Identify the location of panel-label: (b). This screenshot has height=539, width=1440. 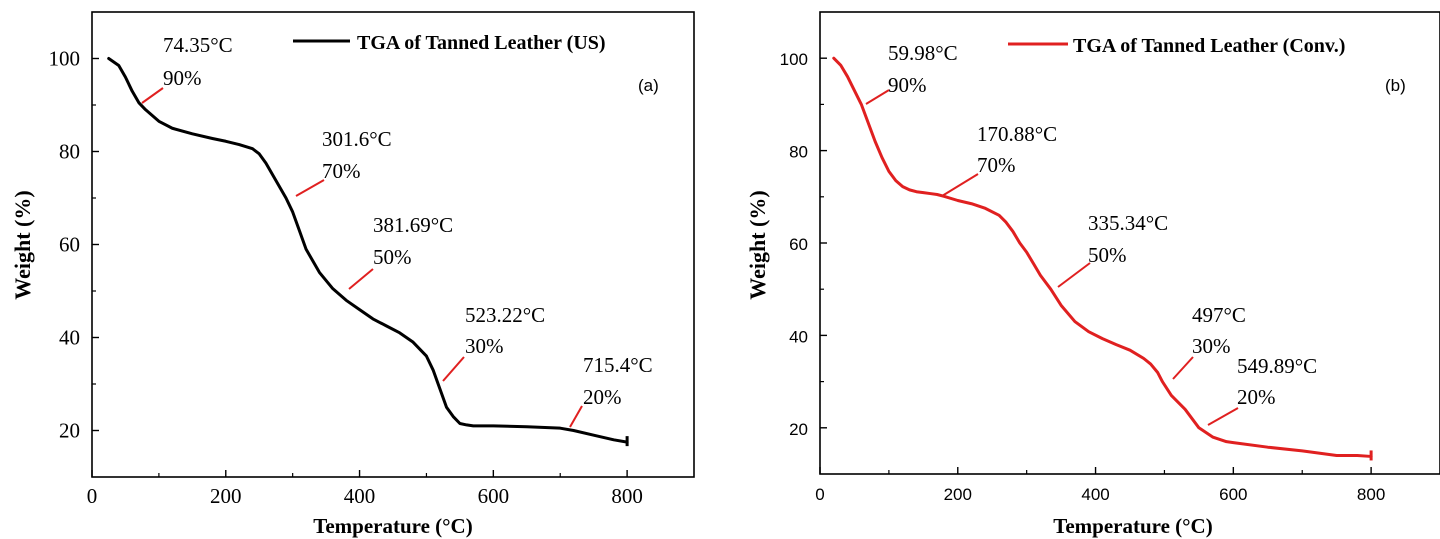
(1395, 85).